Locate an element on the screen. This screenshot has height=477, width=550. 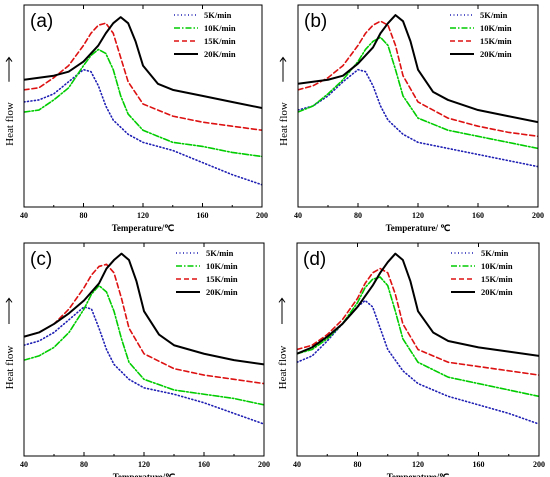
panel-letter: (a) is located at coordinates (41, 21).